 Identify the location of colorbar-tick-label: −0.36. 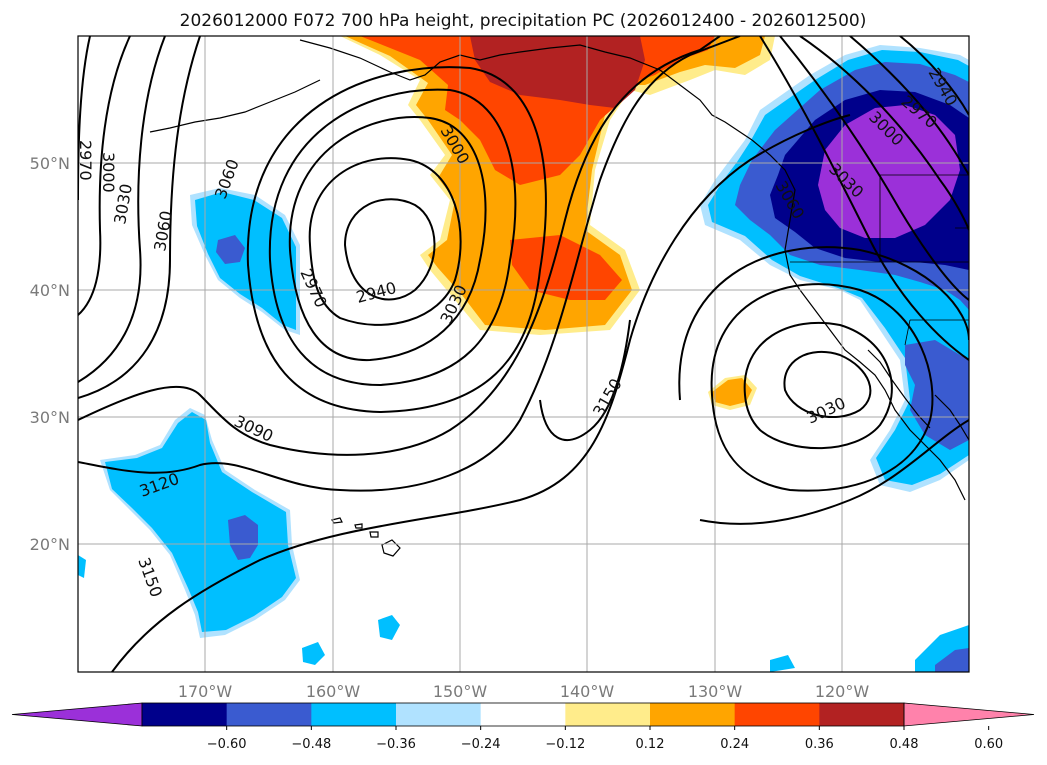
(396, 744).